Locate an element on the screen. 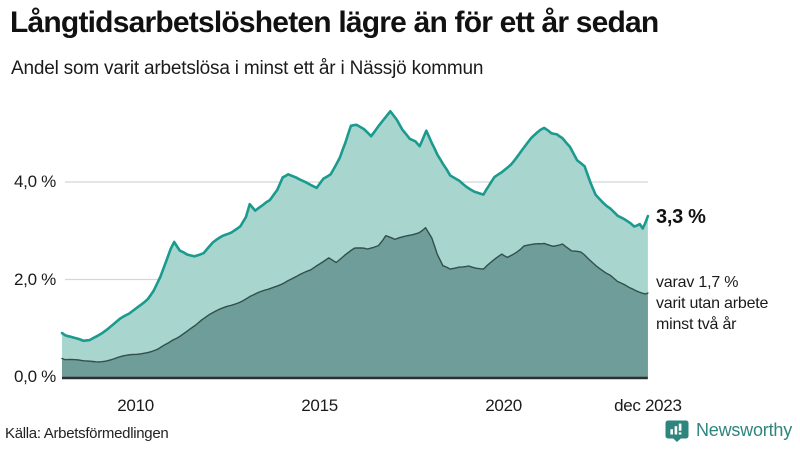 The width and height of the screenshot is (800, 450). brand-logo: Newsworthy is located at coordinates (728, 430).